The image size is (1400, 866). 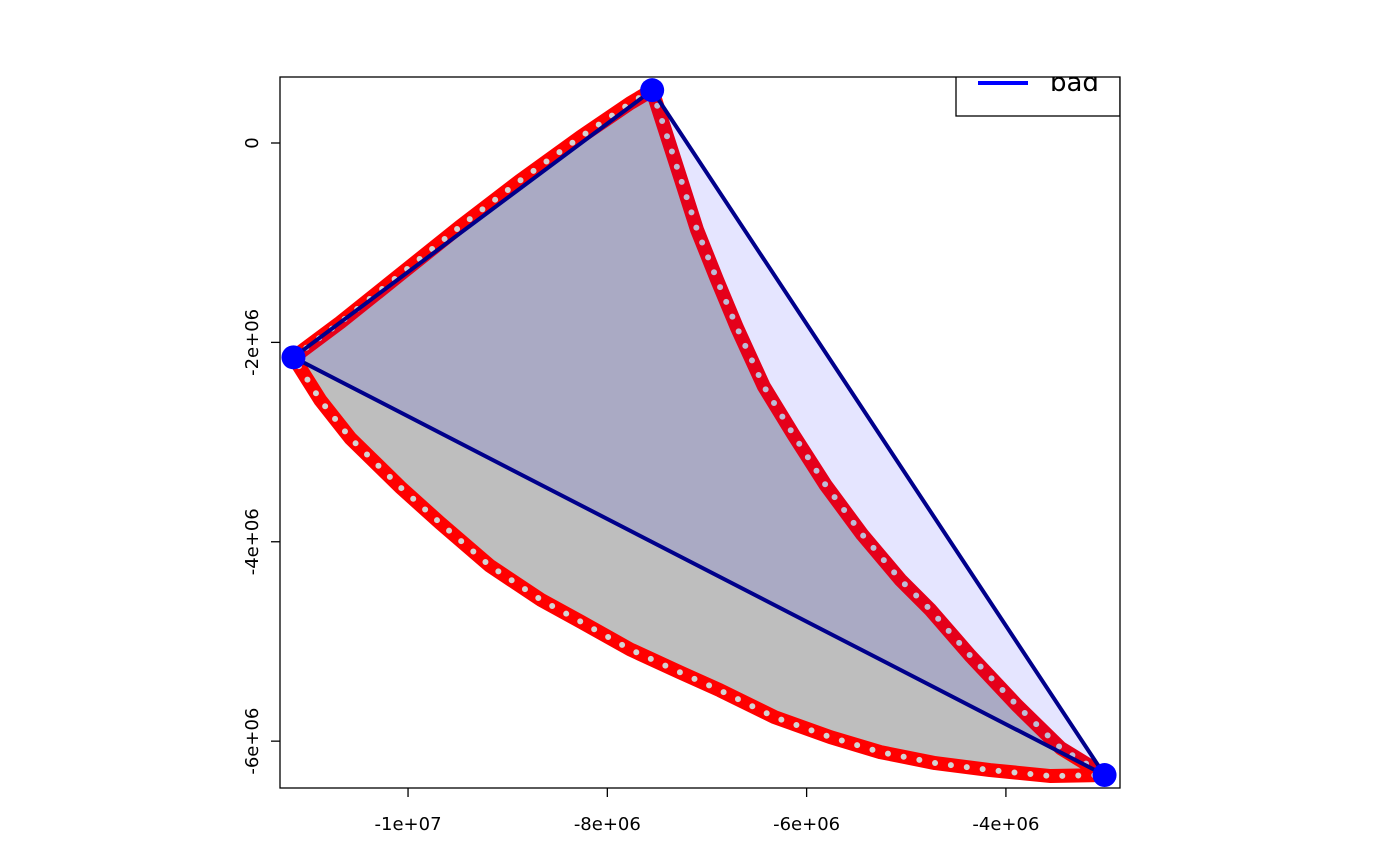 I want to click on y-tick-label: 0, so click(x=252, y=142).